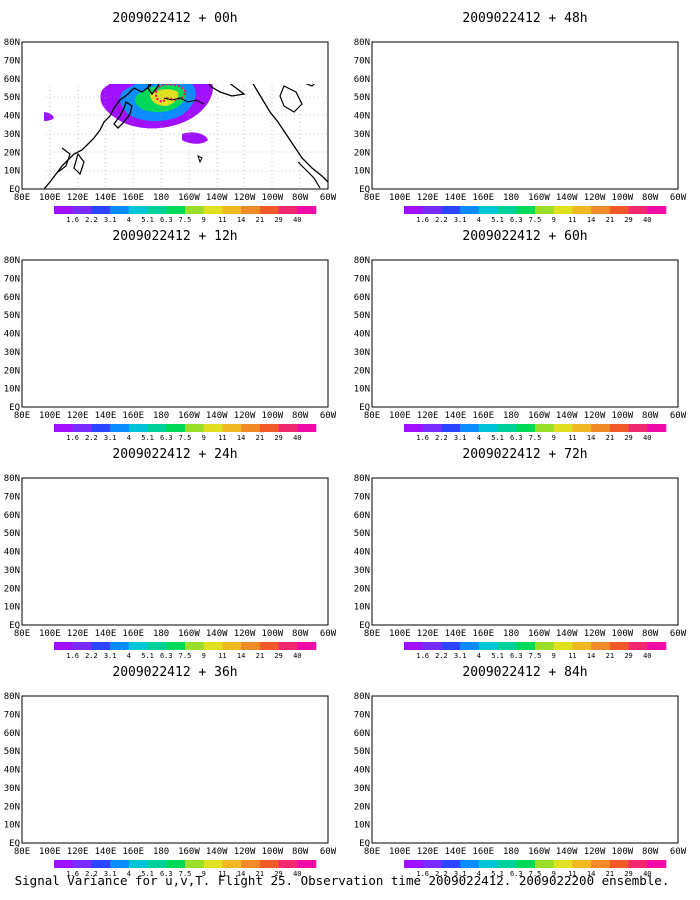  Describe the element at coordinates (273, 634) in the screenshot. I see `lon-label: 100W` at that location.